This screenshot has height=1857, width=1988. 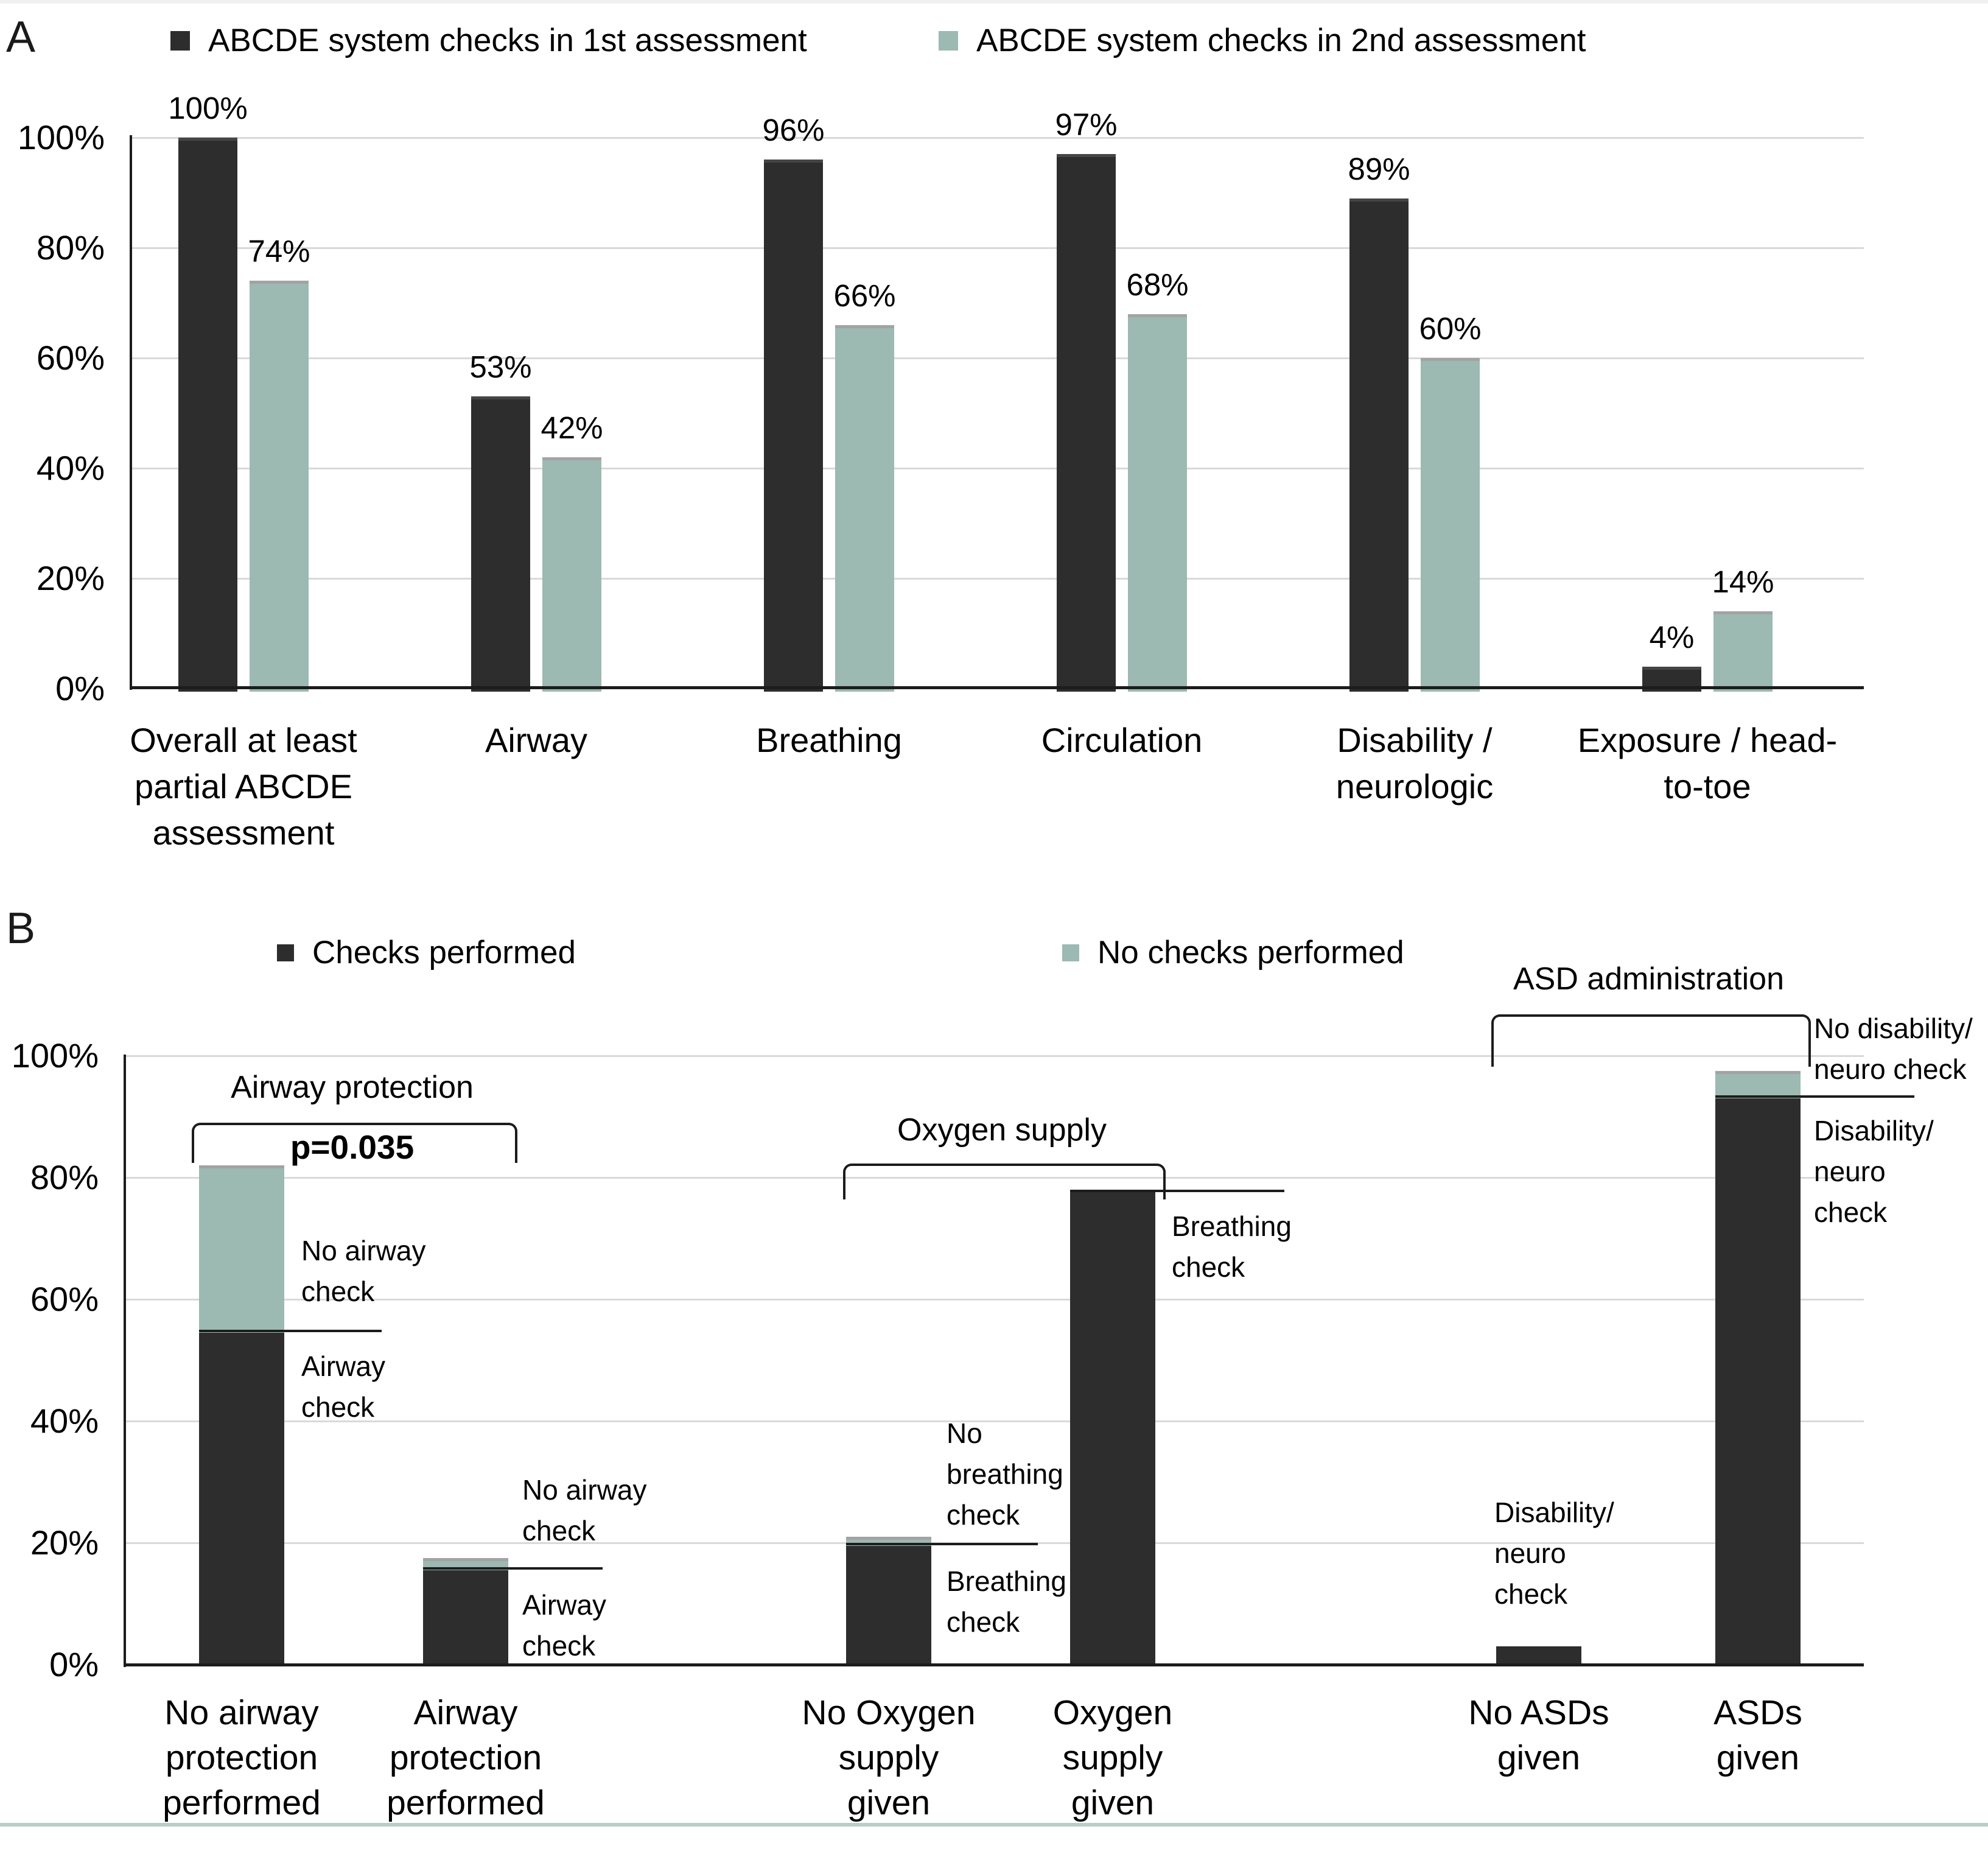 I want to click on panel-a-bar-s2-c6, so click(x=1743, y=651).